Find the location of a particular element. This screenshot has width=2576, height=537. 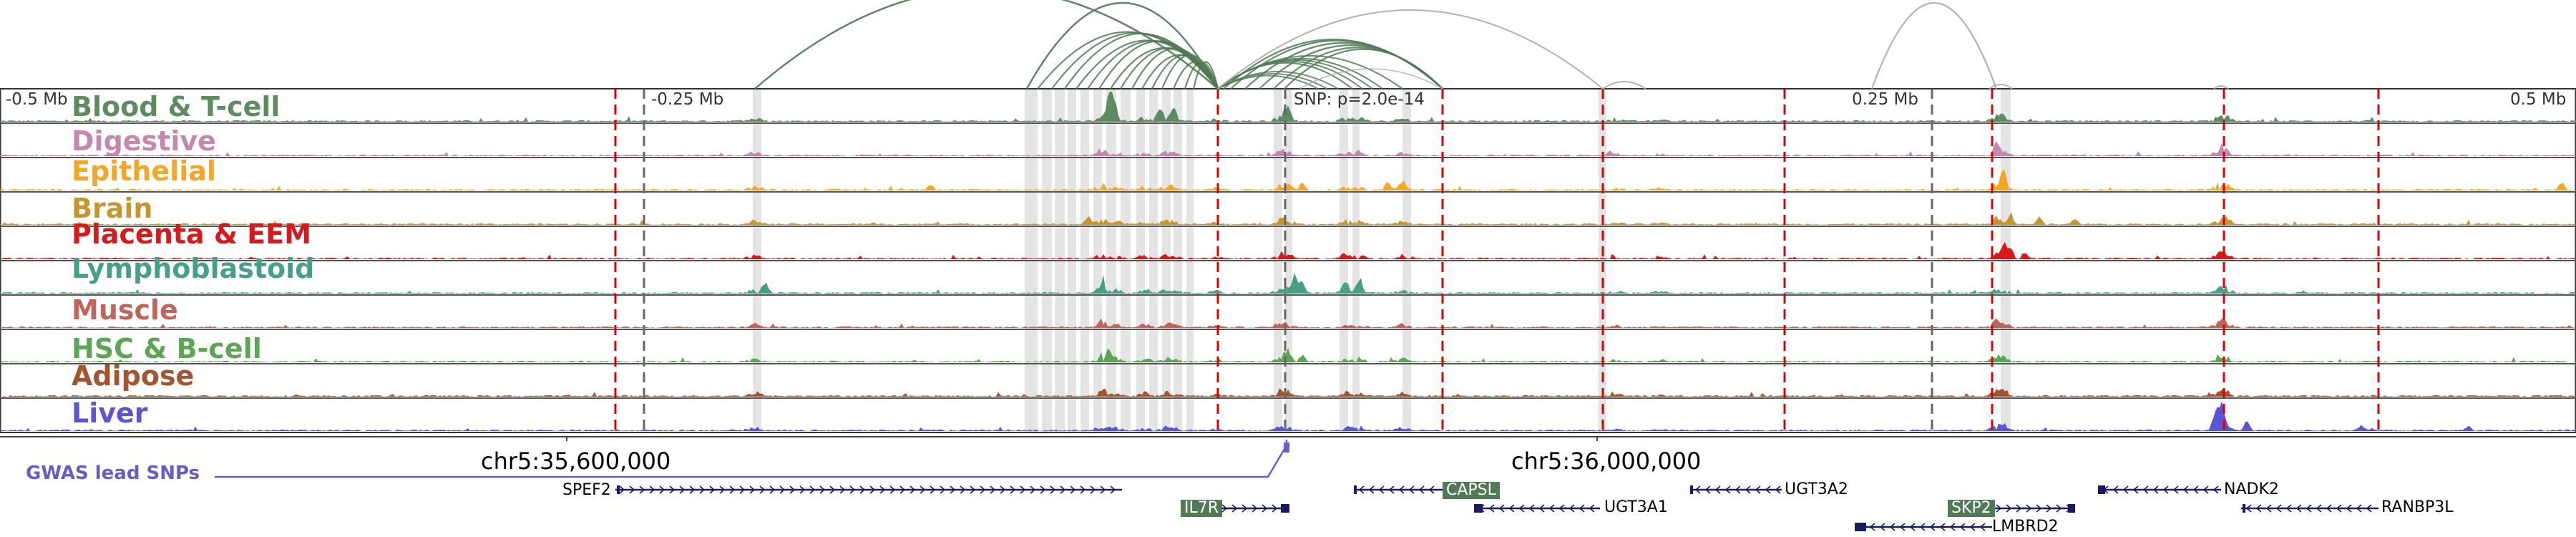

gwas-snp-marker is located at coordinates (1286, 447).